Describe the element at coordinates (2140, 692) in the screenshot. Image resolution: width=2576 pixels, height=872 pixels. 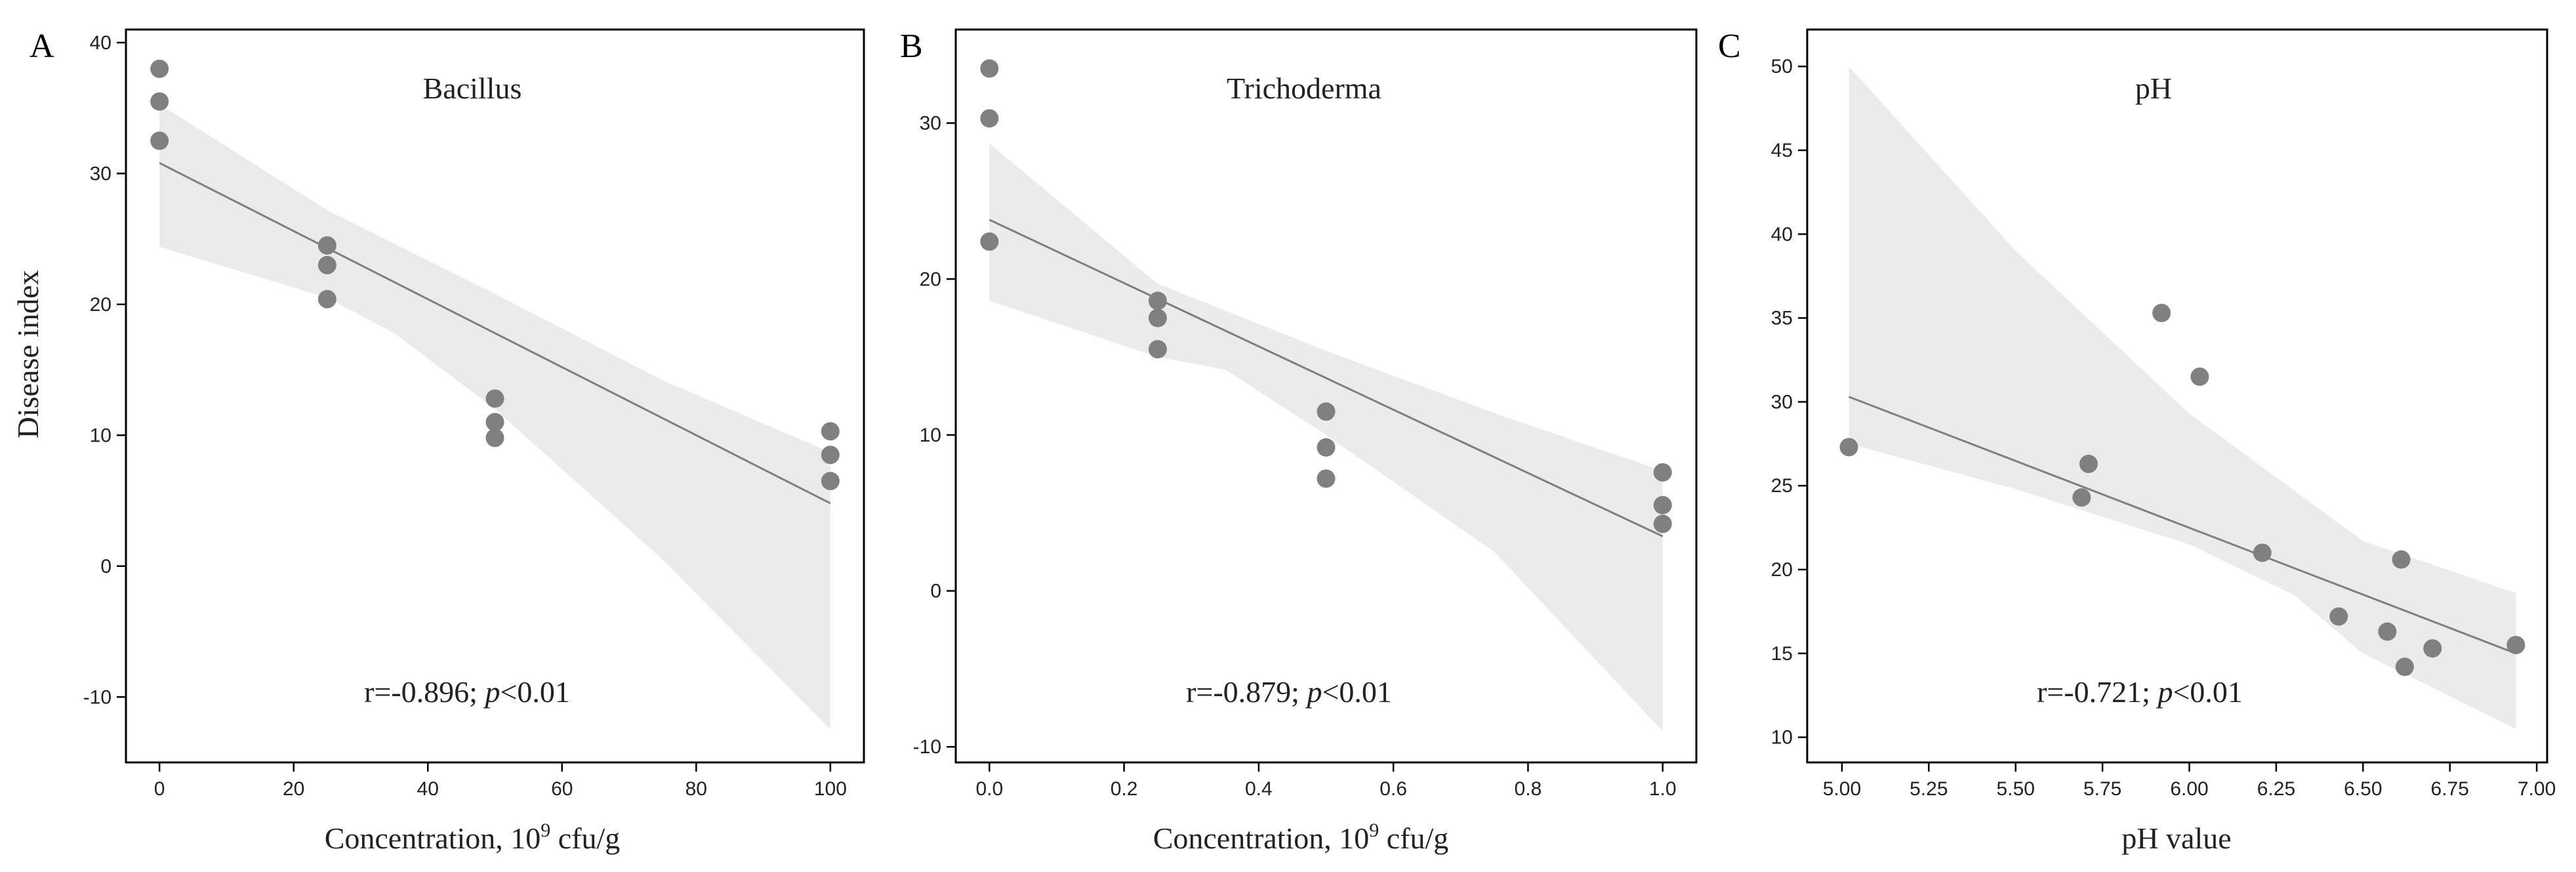
I see `correlation-annotation-c: r=-0.721; p<0.01` at that location.